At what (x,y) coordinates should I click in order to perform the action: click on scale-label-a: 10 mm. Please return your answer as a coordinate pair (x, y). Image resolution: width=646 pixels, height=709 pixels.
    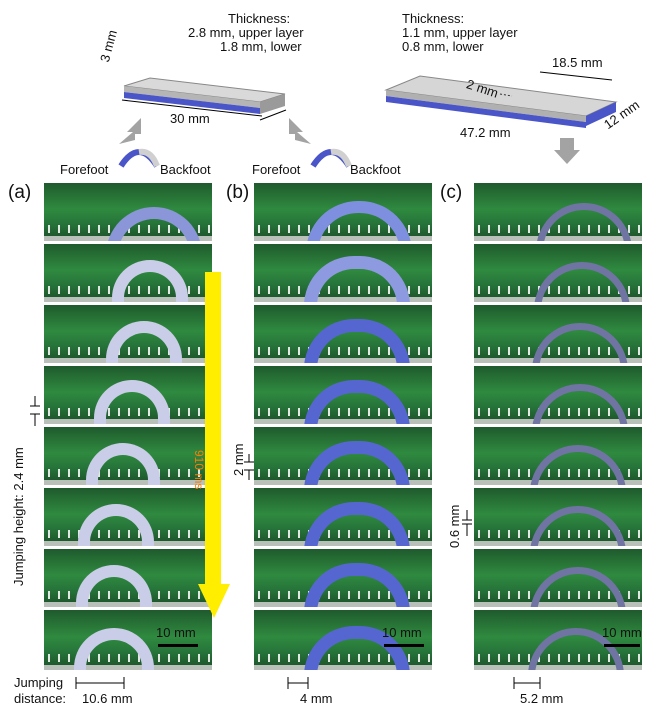
    Looking at the image, I should click on (176, 632).